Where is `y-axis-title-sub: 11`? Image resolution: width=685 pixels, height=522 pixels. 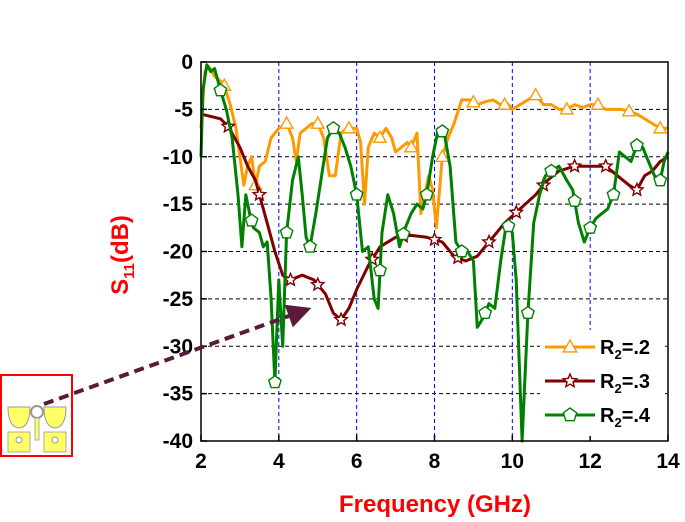 y-axis-title-sub: 11 is located at coordinates (129, 271).